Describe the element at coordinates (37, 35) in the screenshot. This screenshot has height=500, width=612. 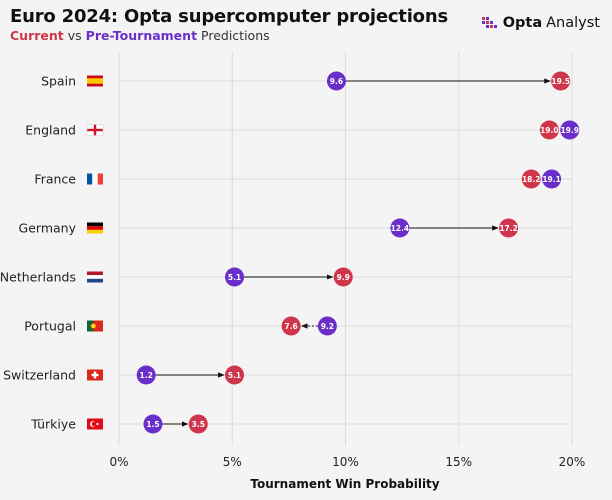
I see `legend-current: Current` at that location.